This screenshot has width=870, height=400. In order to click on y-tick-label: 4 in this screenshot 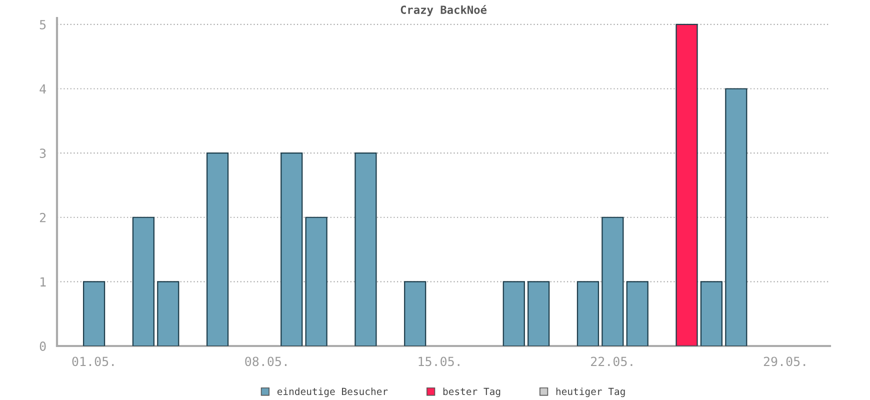, I will do `click(43, 89)`.